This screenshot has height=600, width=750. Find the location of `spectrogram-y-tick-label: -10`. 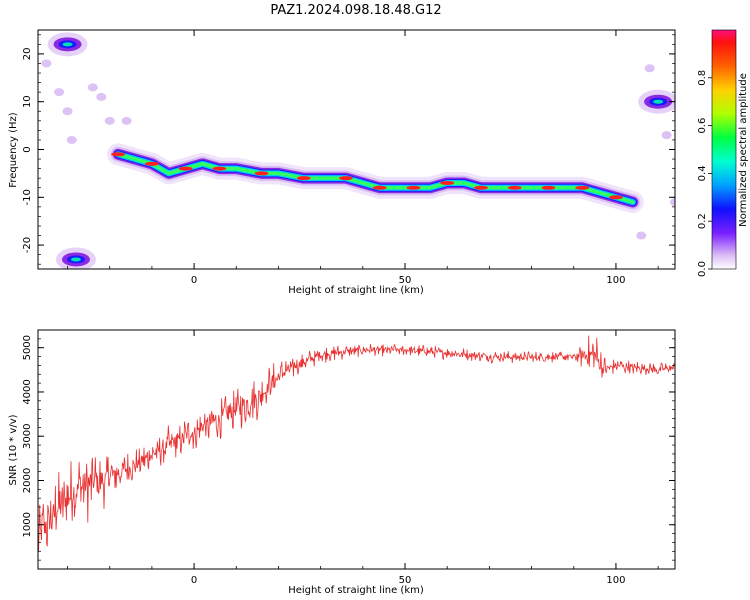

spectrogram-y-tick-label: -10 is located at coordinates (27, 197).